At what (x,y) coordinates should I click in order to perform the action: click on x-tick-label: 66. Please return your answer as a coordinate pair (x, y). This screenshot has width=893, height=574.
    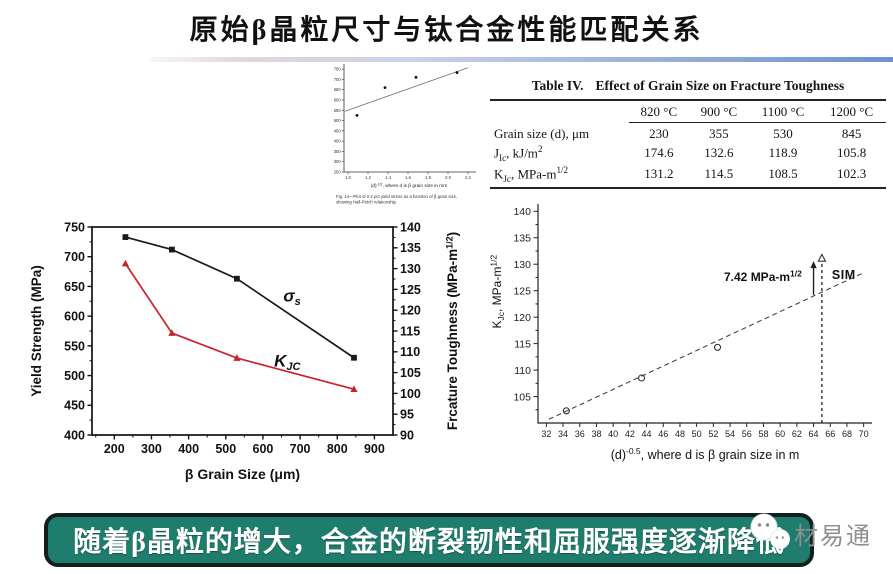
    Looking at the image, I should click on (830, 434).